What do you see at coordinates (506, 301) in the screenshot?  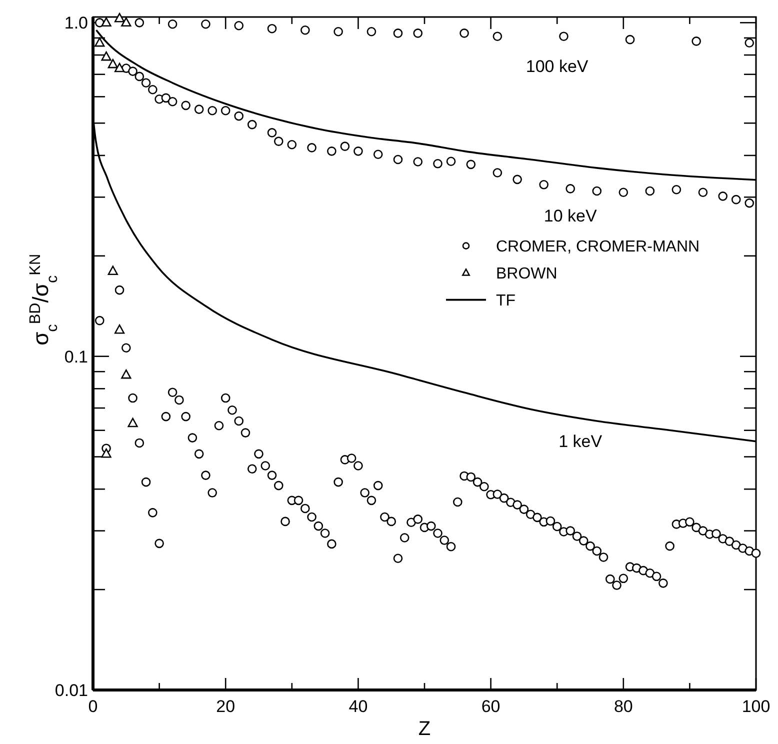 I see `legend-label: TF` at bounding box center [506, 301].